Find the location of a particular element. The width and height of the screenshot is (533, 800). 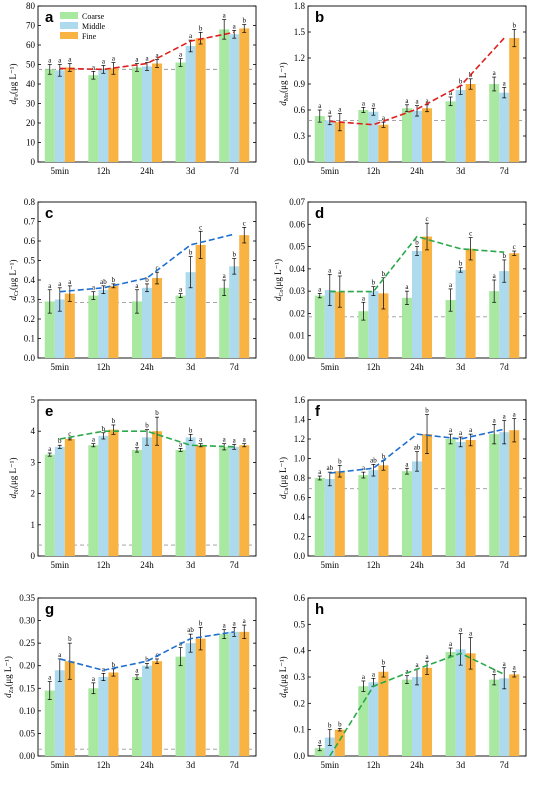

x-tick-label: 24h is located at coordinates (147, 765).